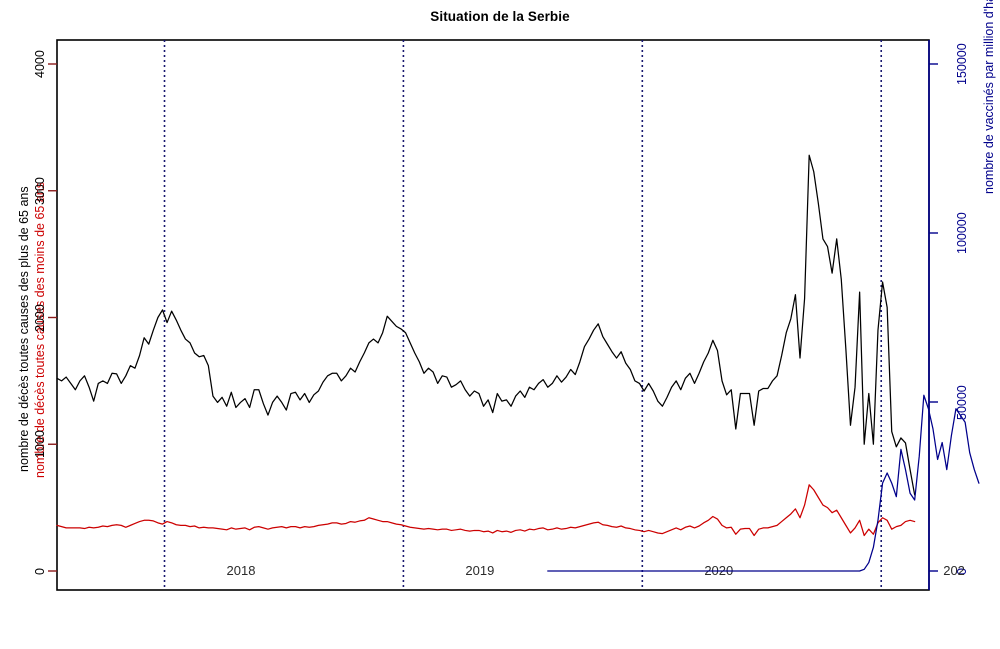 This screenshot has height=649, width=1000. I want to click on x-tick-202: 202, so click(954, 570).